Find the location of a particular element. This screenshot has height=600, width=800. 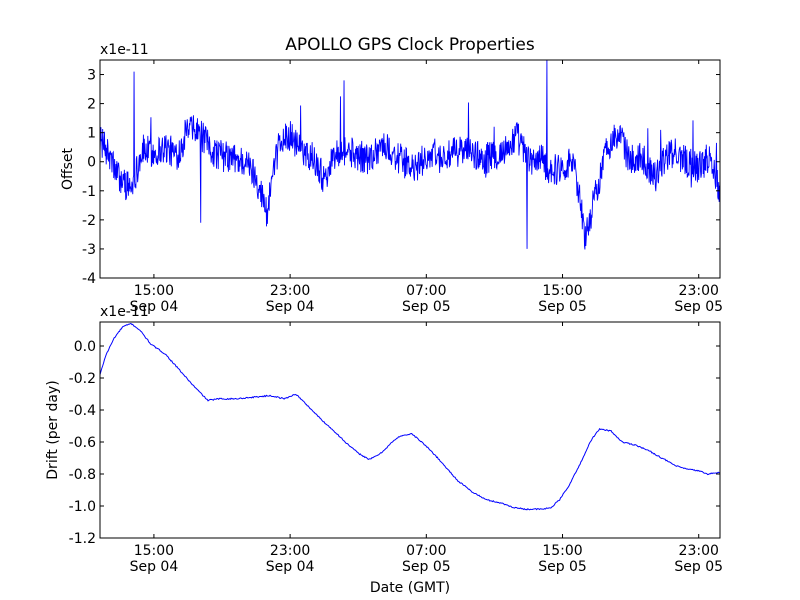

chart-title: APOLLO GPS Clock Properties is located at coordinates (410, 45).